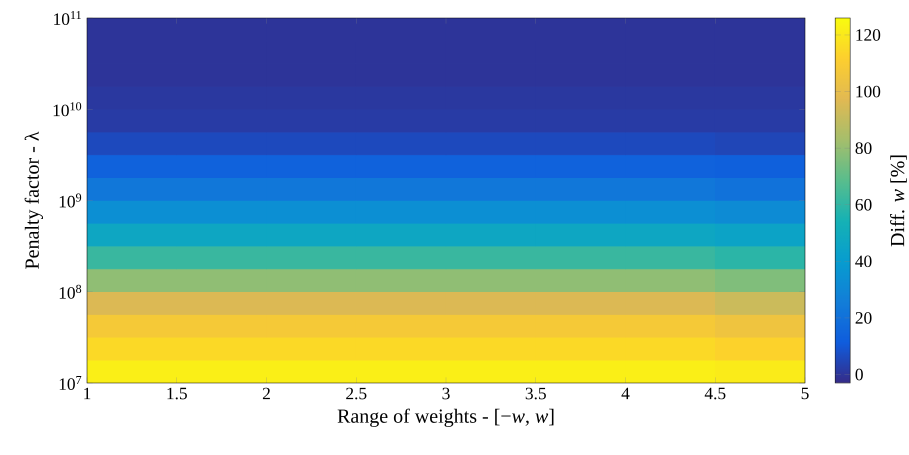 The image size is (909, 455). What do you see at coordinates (536, 394) in the screenshot?
I see `x-tick-label: 3.5` at bounding box center [536, 394].